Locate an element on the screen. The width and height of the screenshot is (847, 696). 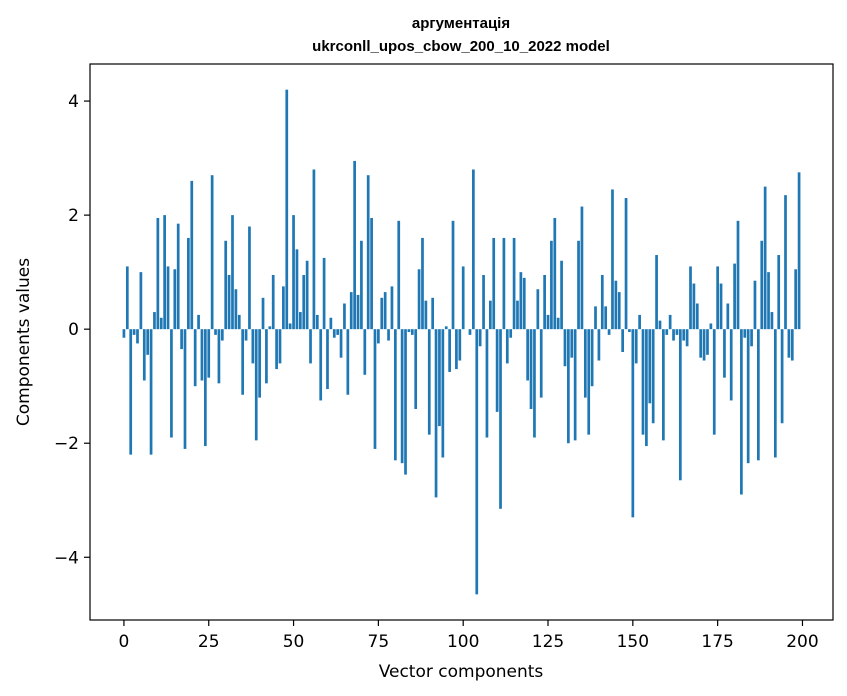
x-axis-ticks: 0 25 50 75 100 125 150 175 200 is located at coordinates (469, 636).